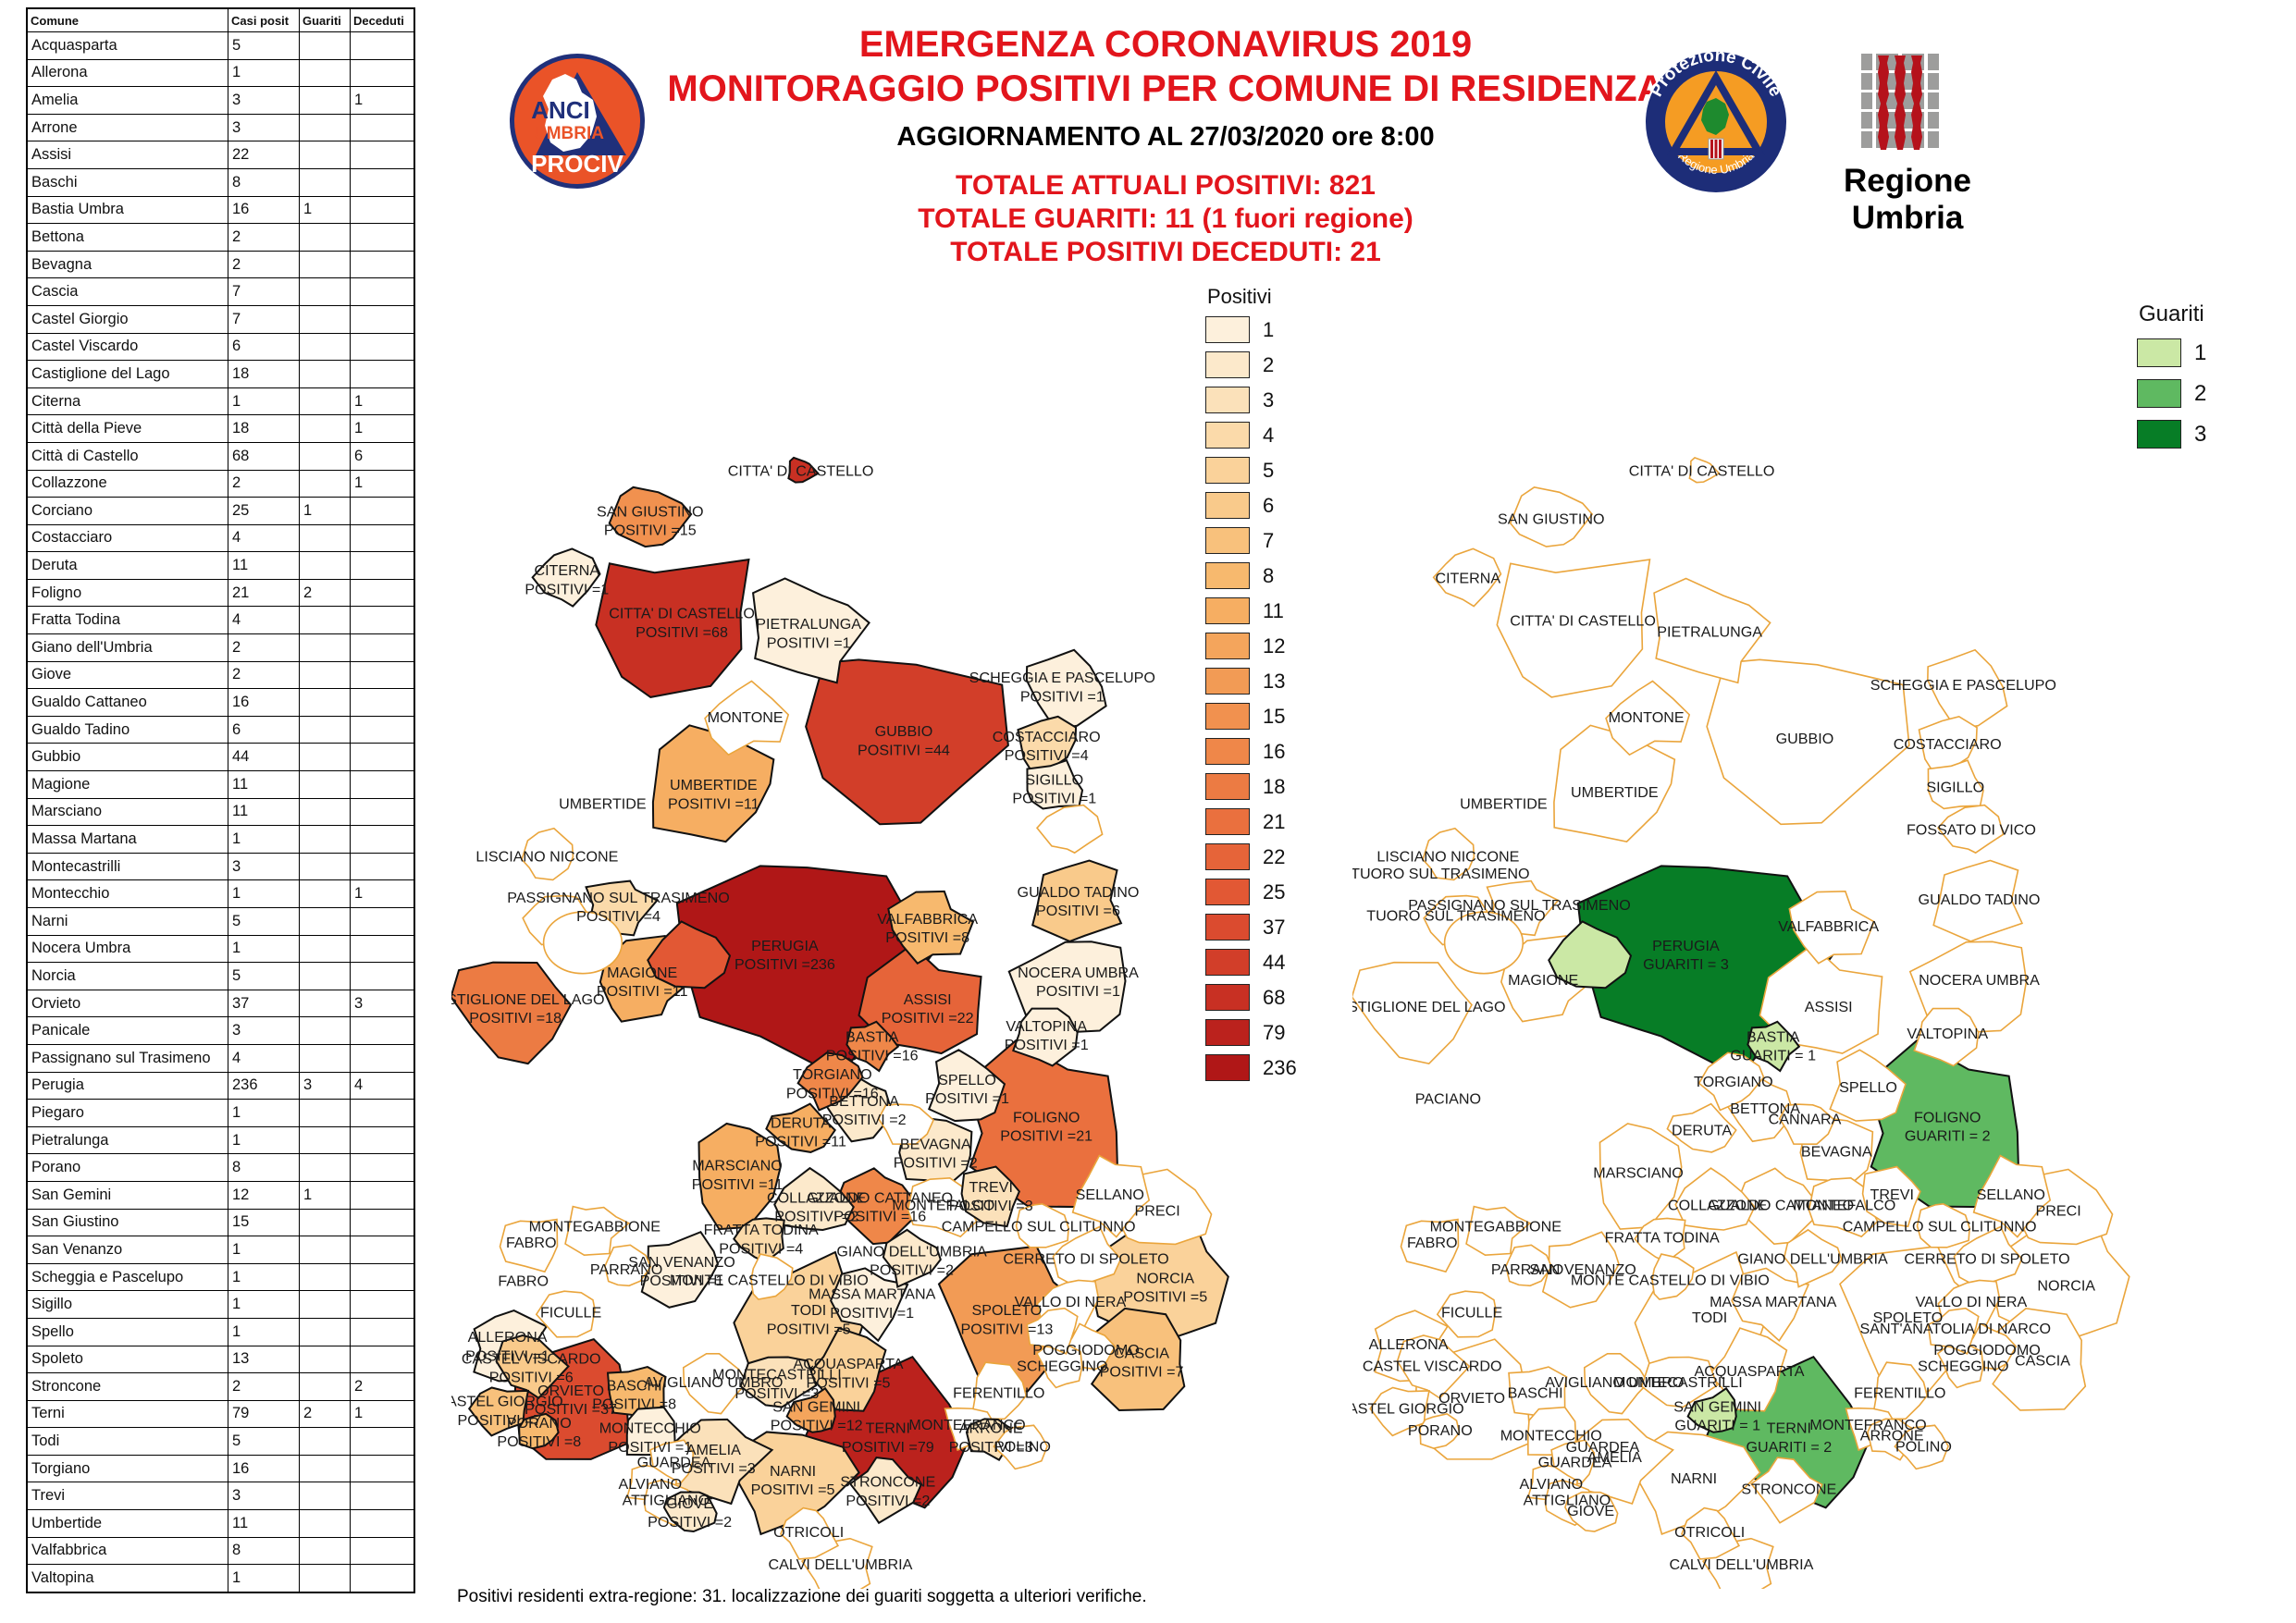  Describe the element at coordinates (1110, 1195) in the screenshot. I see `map-label: SELLANO` at that location.